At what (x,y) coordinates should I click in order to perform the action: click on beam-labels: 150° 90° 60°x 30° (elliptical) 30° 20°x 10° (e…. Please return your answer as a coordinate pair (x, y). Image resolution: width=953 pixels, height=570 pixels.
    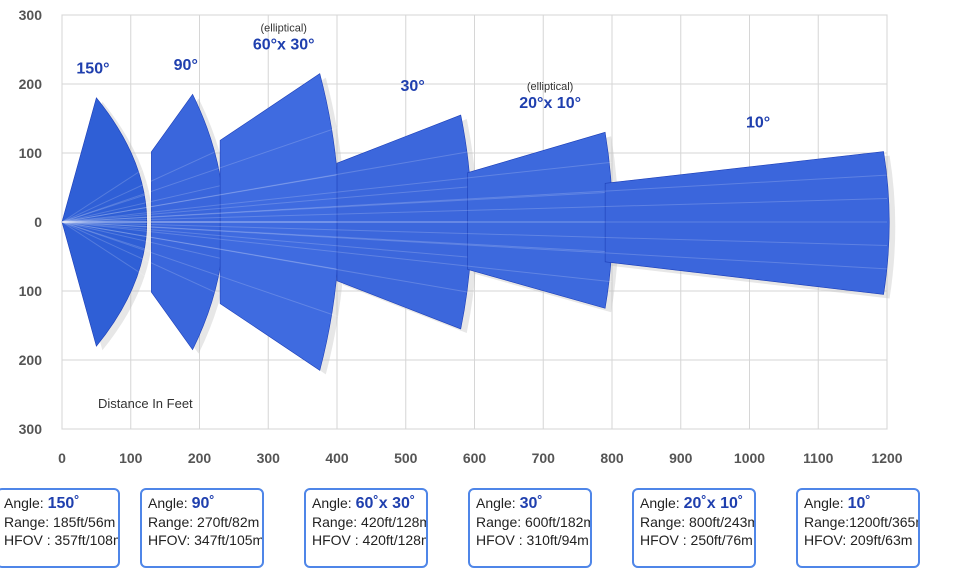
    Looking at the image, I should click on (423, 77).